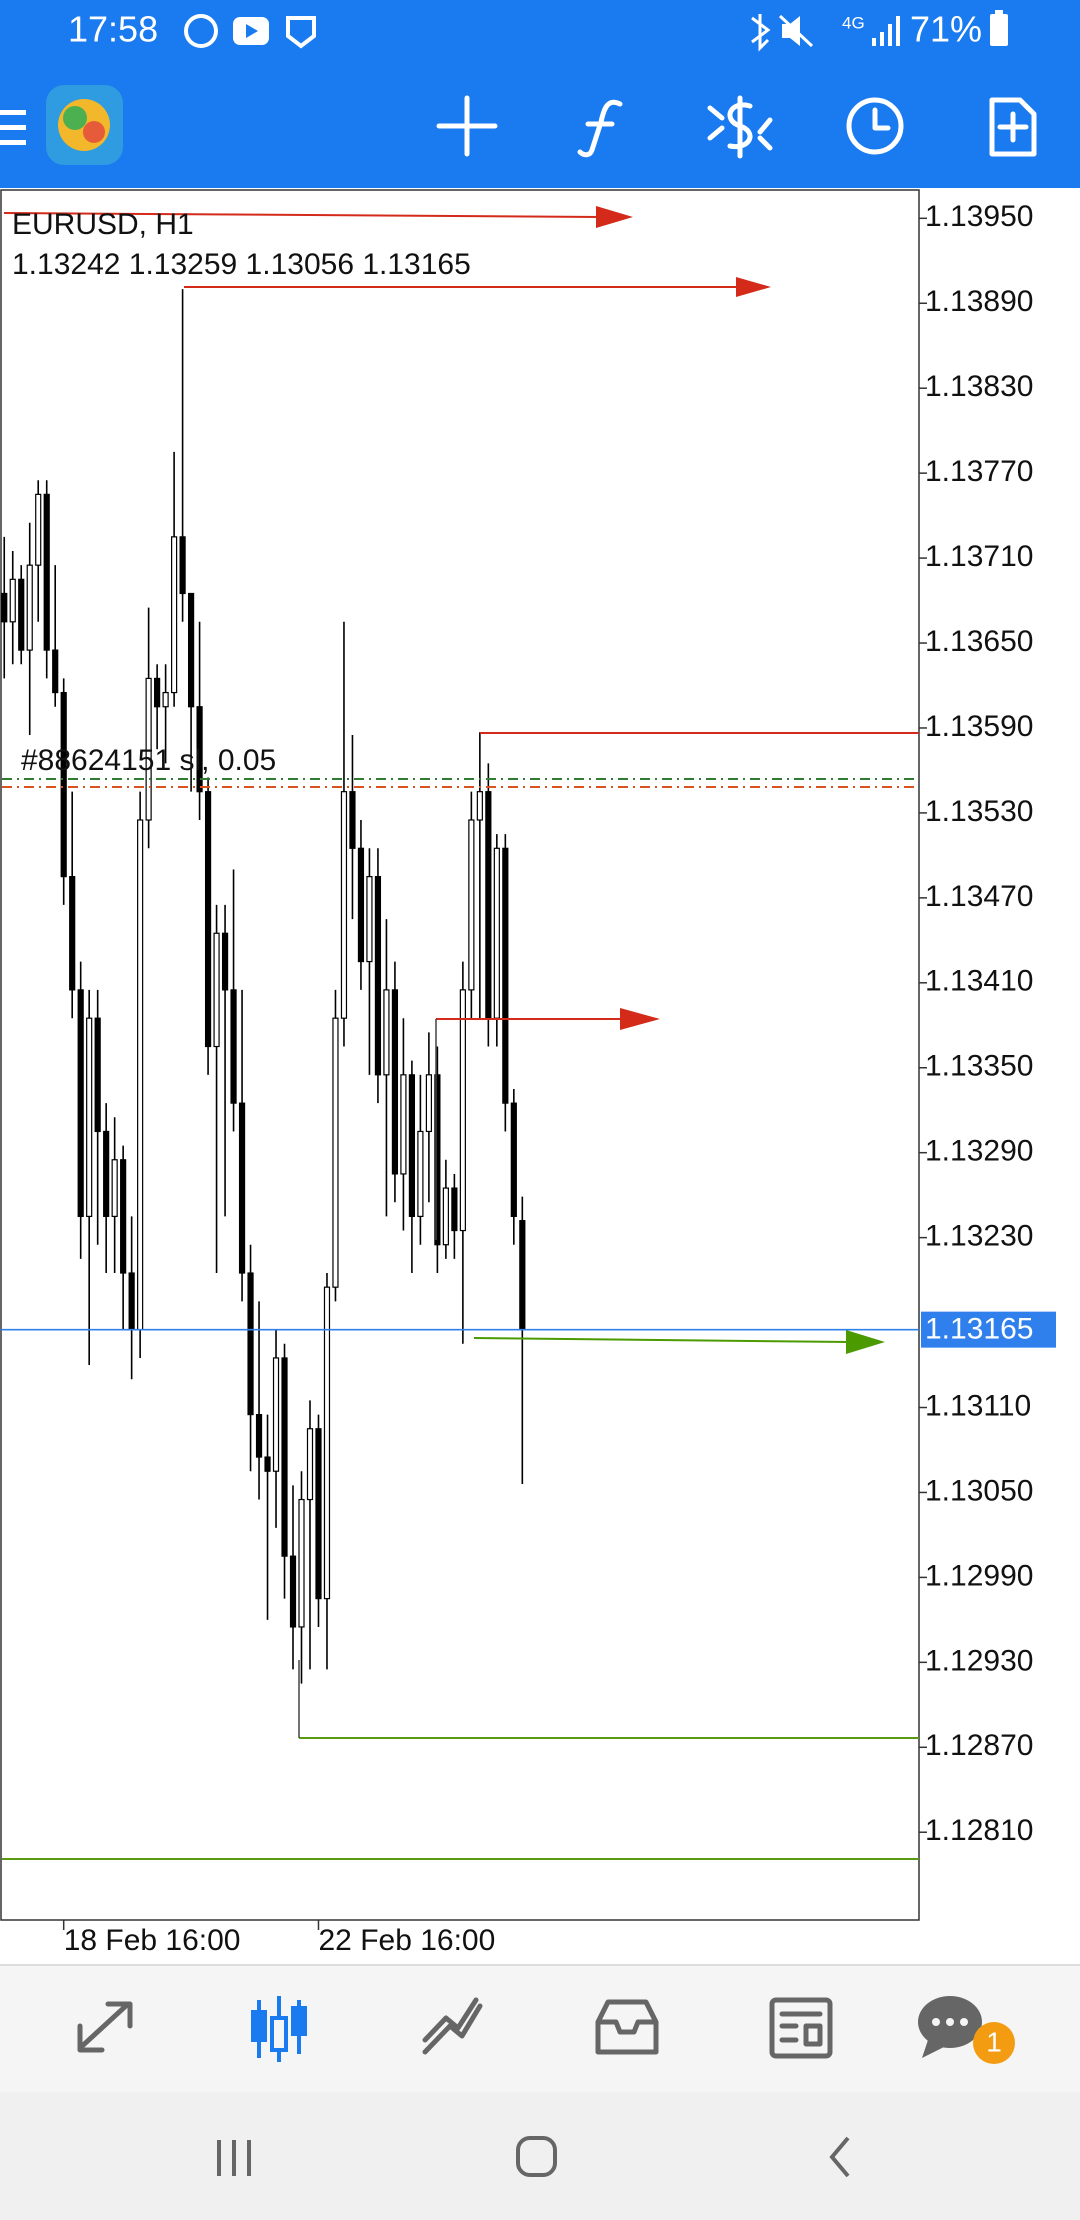  I want to click on y-tick-label: 1.13830, so click(979, 386).